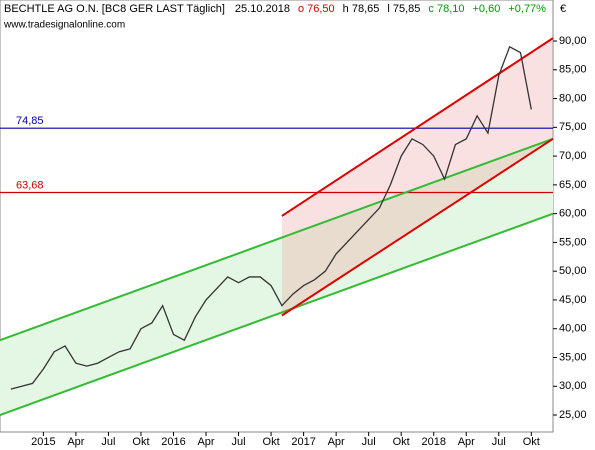 This screenshot has width=595, height=450. Describe the element at coordinates (573, 300) in the screenshot. I see `y-tick-label: 45,00` at that location.